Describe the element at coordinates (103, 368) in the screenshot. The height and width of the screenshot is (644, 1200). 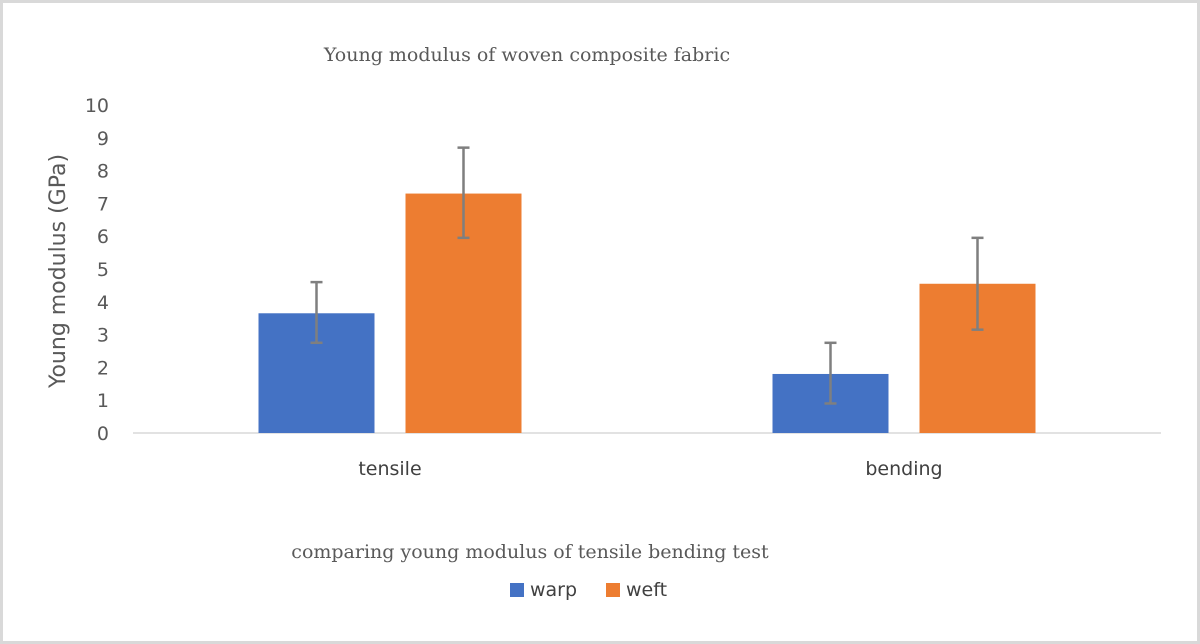
I see `y-tick-label: 2` at that location.